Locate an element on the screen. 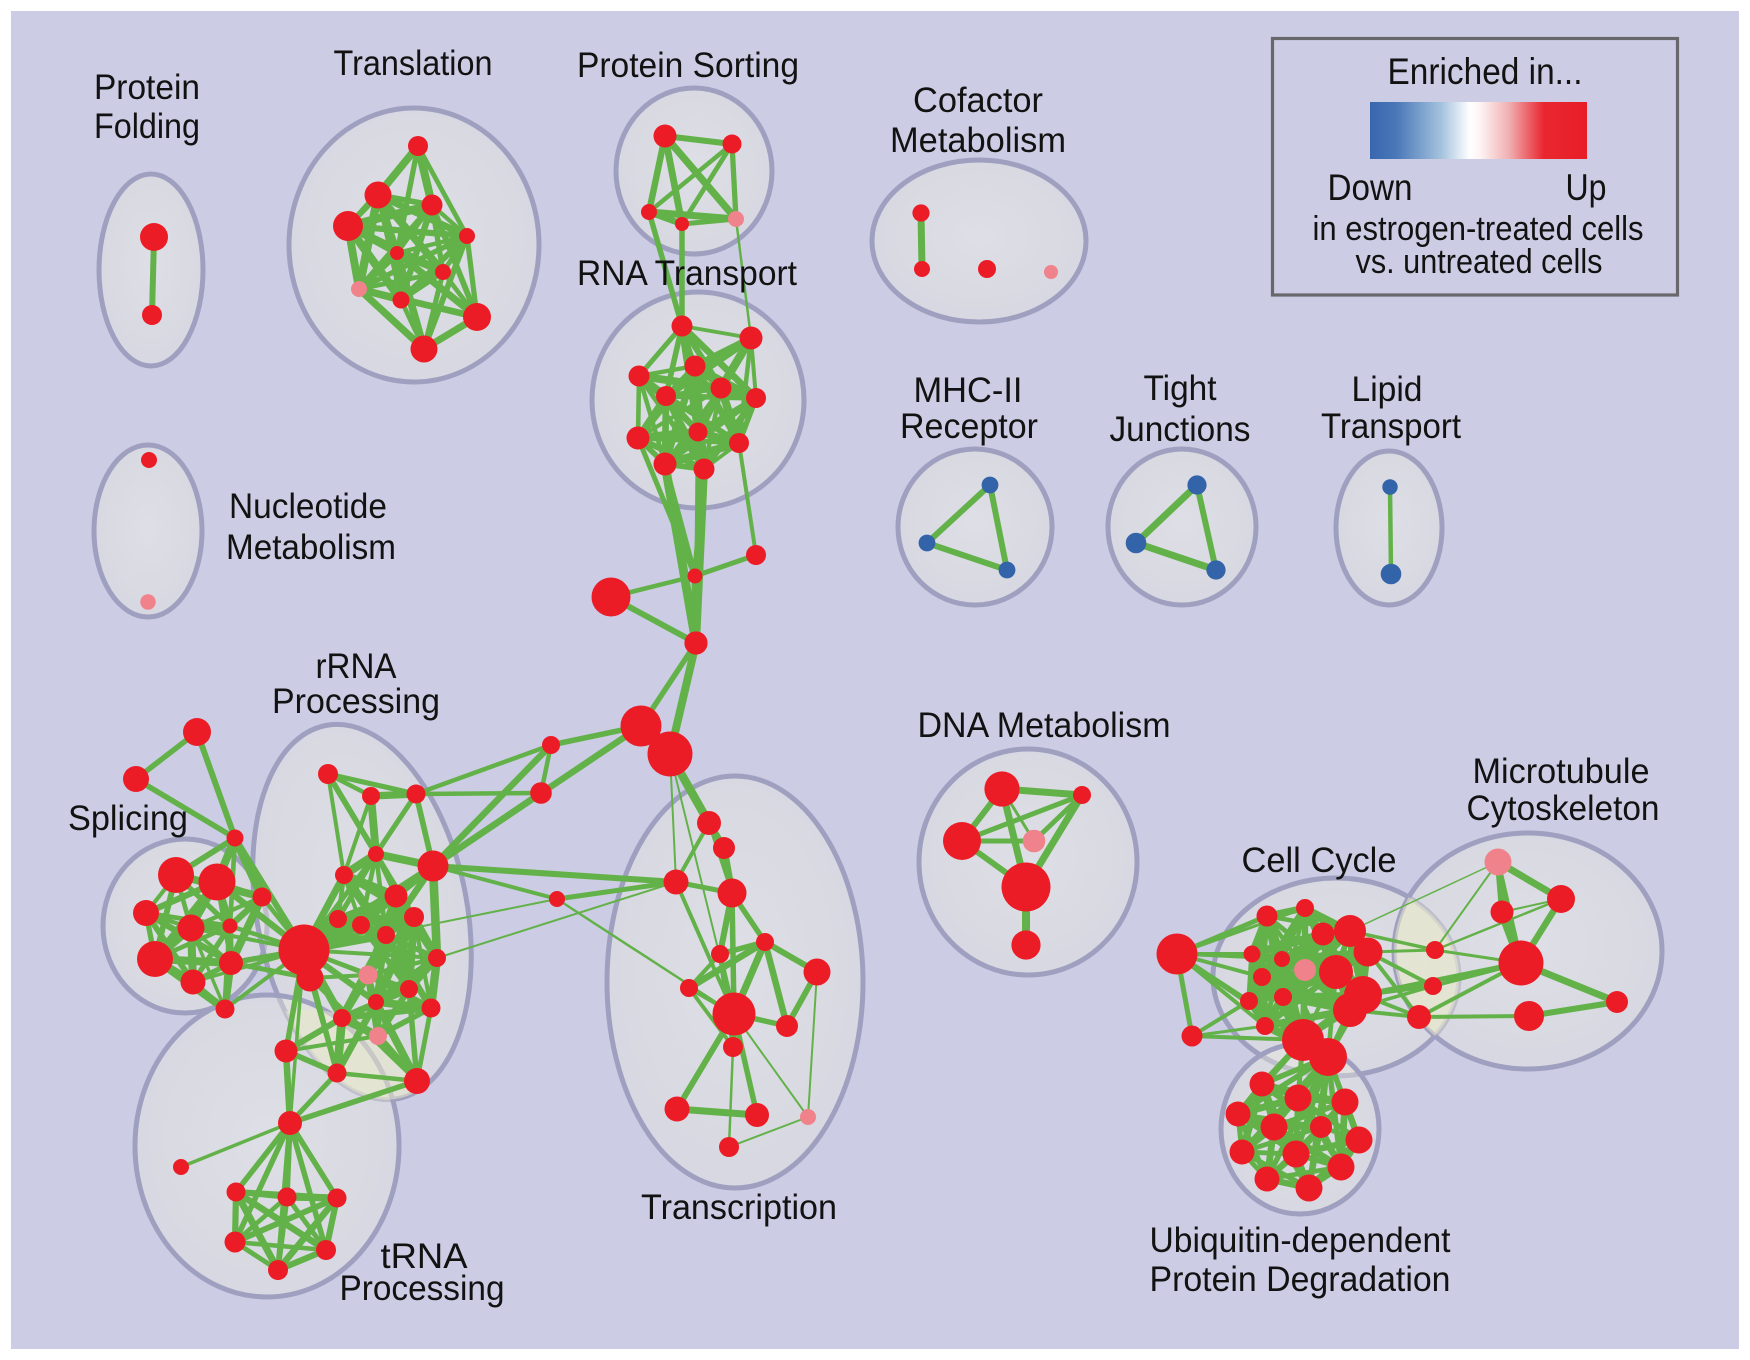  svg-text: Translation is located at coordinates (413, 63).